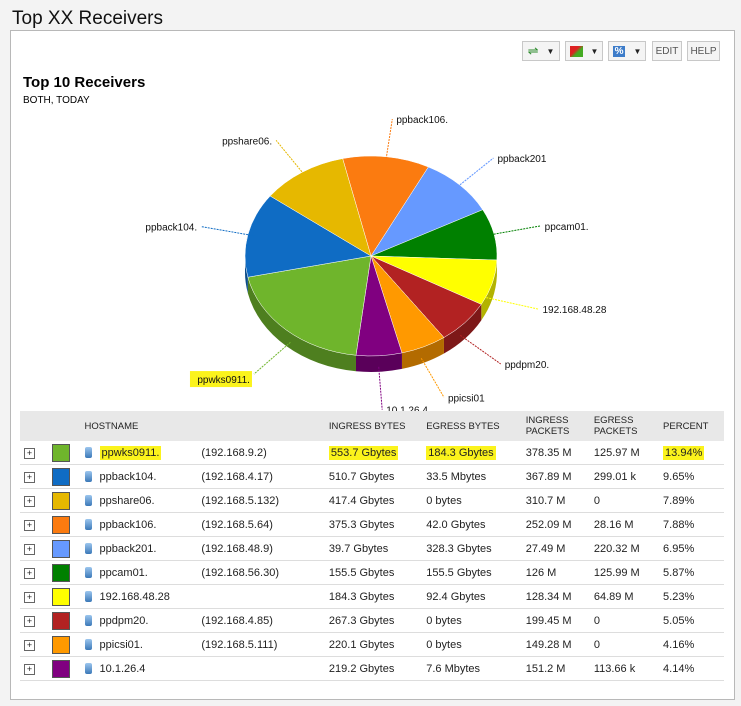 The width and height of the screenshot is (741, 706). What do you see at coordinates (358, 548) in the screenshot?
I see `ingress-bytes: 39.7 Gbytes` at bounding box center [358, 548].